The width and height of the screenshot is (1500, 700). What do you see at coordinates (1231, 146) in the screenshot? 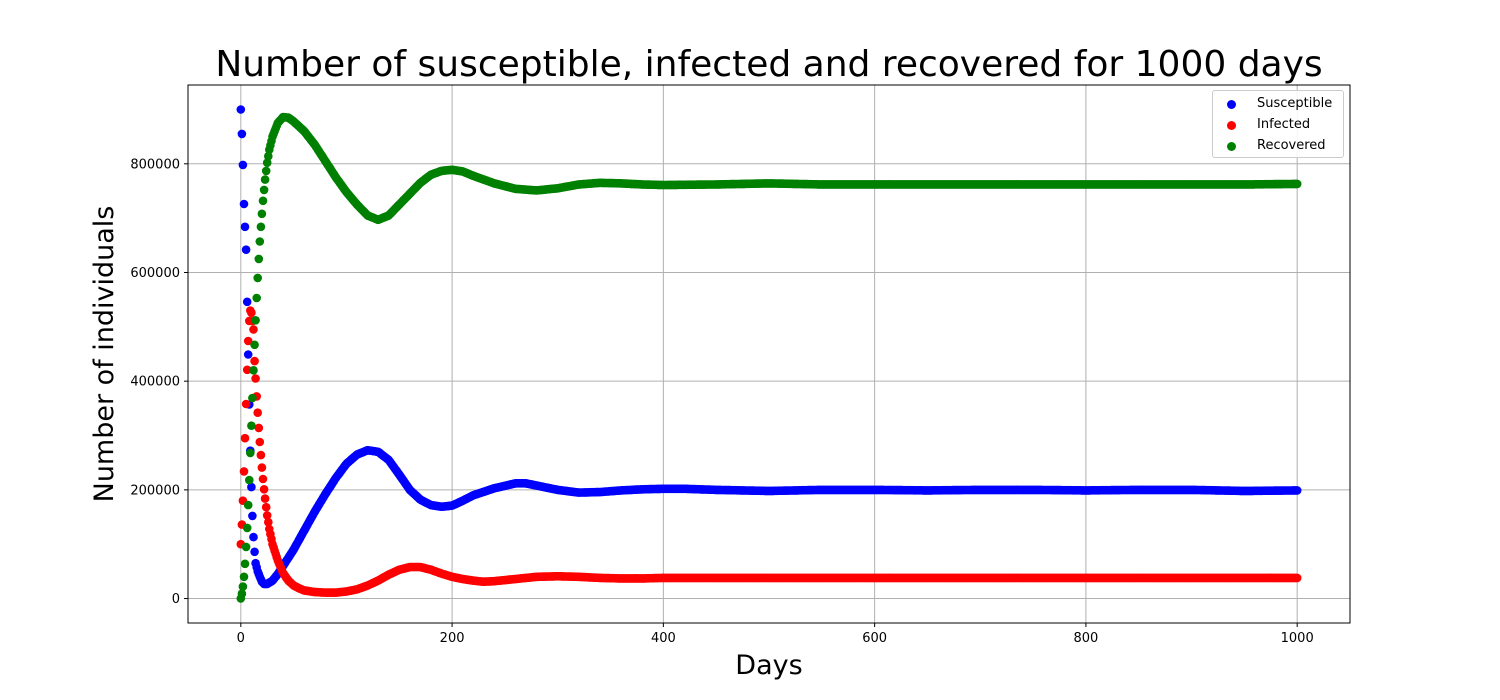
I see `legend-marker-recovered` at bounding box center [1231, 146].